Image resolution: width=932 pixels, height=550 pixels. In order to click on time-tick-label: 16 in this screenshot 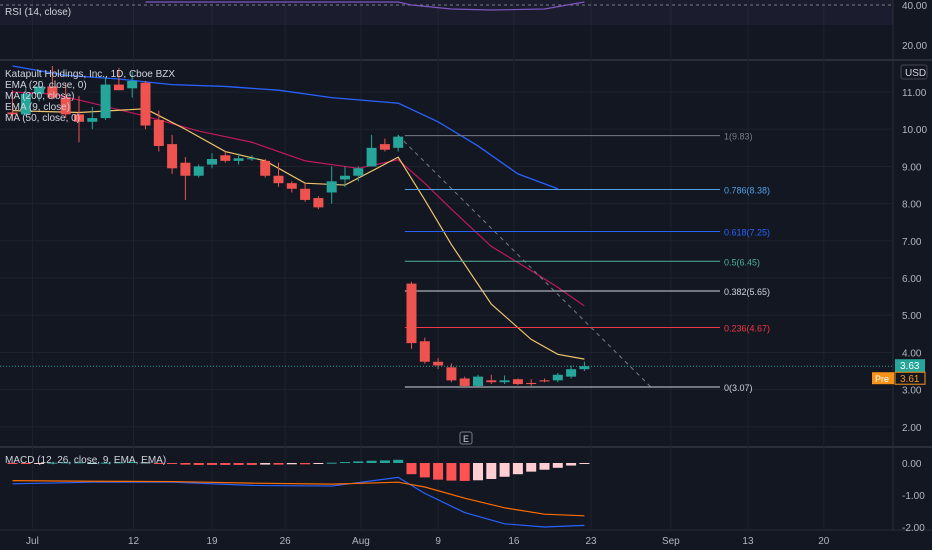, I will do `click(514, 541)`.